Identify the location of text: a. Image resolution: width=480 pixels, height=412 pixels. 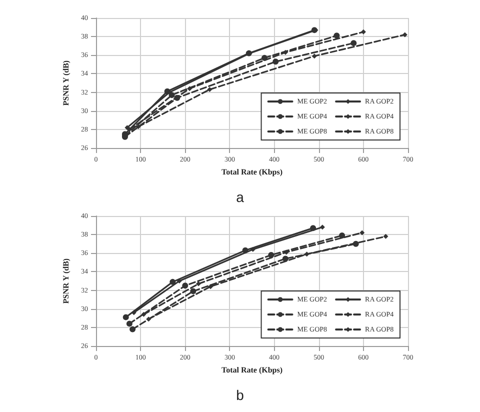
(240, 197).